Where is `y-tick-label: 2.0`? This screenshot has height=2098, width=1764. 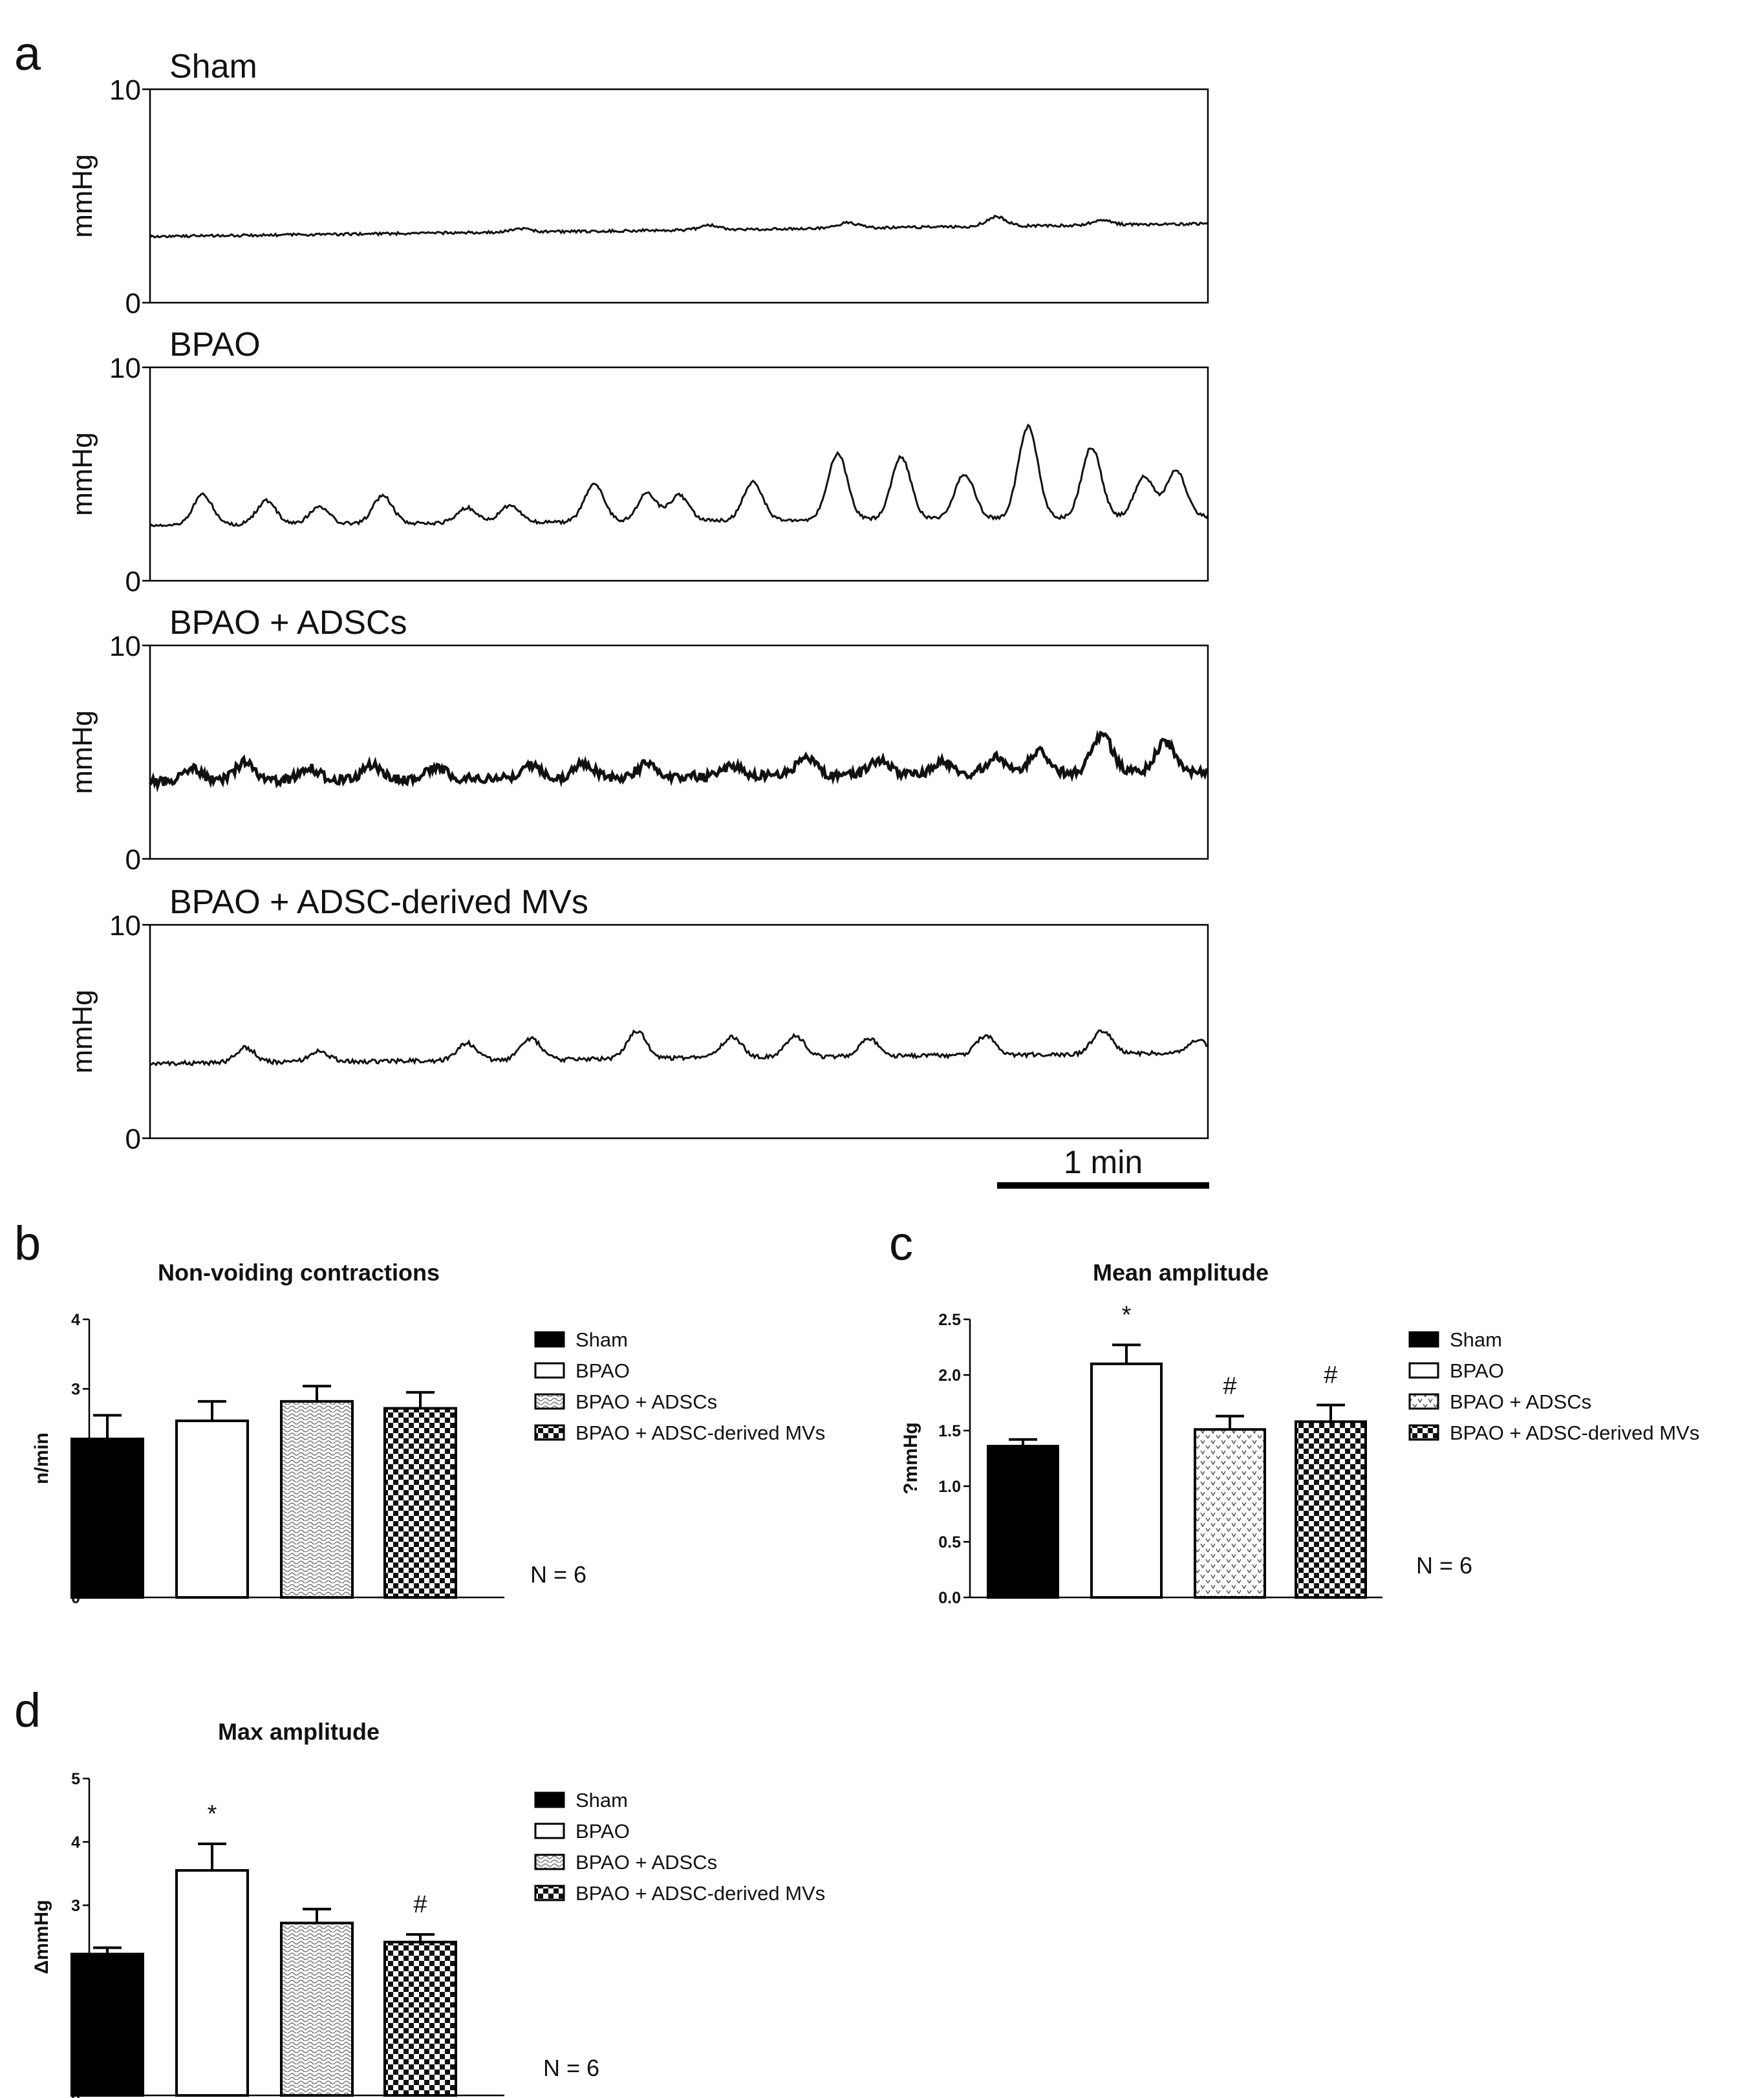 y-tick-label: 2.0 is located at coordinates (950, 1376).